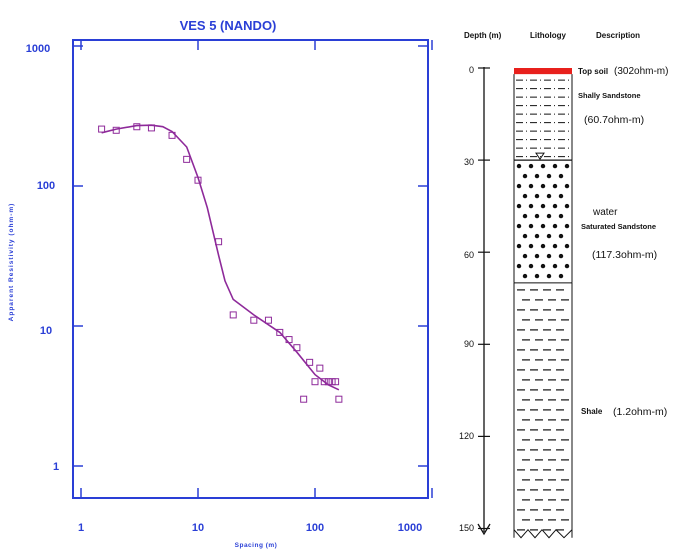  Describe the element at coordinates (483, 35) in the screenshot. I see `col-header-depth: Depth (m)` at that location.